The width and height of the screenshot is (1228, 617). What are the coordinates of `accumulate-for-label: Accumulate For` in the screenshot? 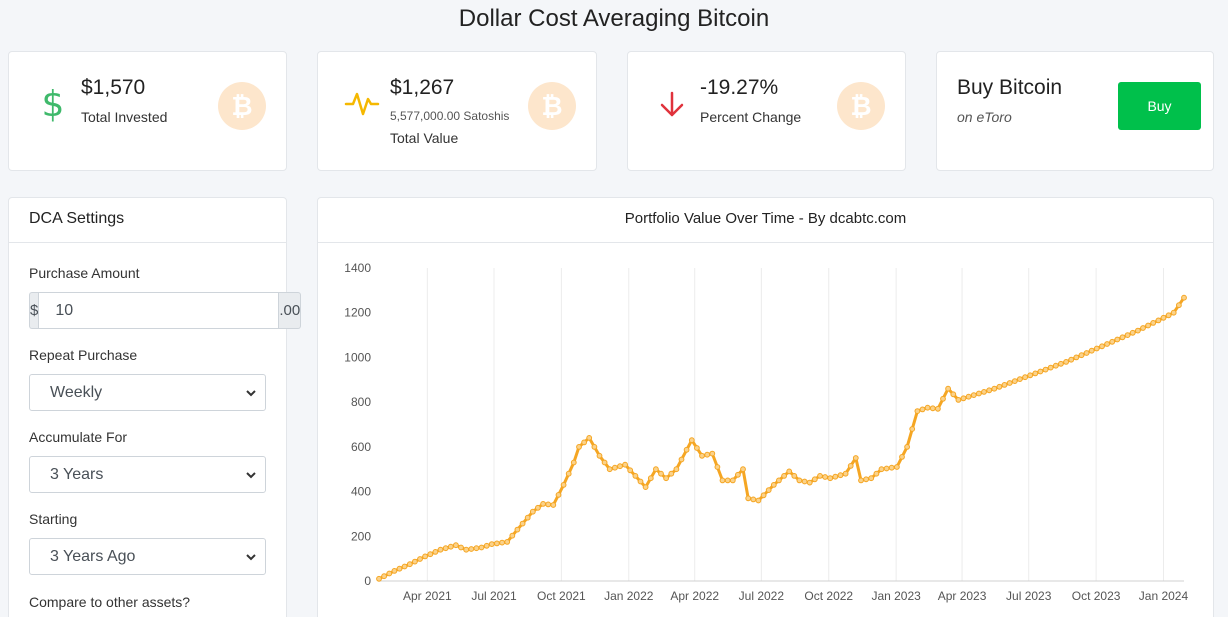 It's located at (78, 437).